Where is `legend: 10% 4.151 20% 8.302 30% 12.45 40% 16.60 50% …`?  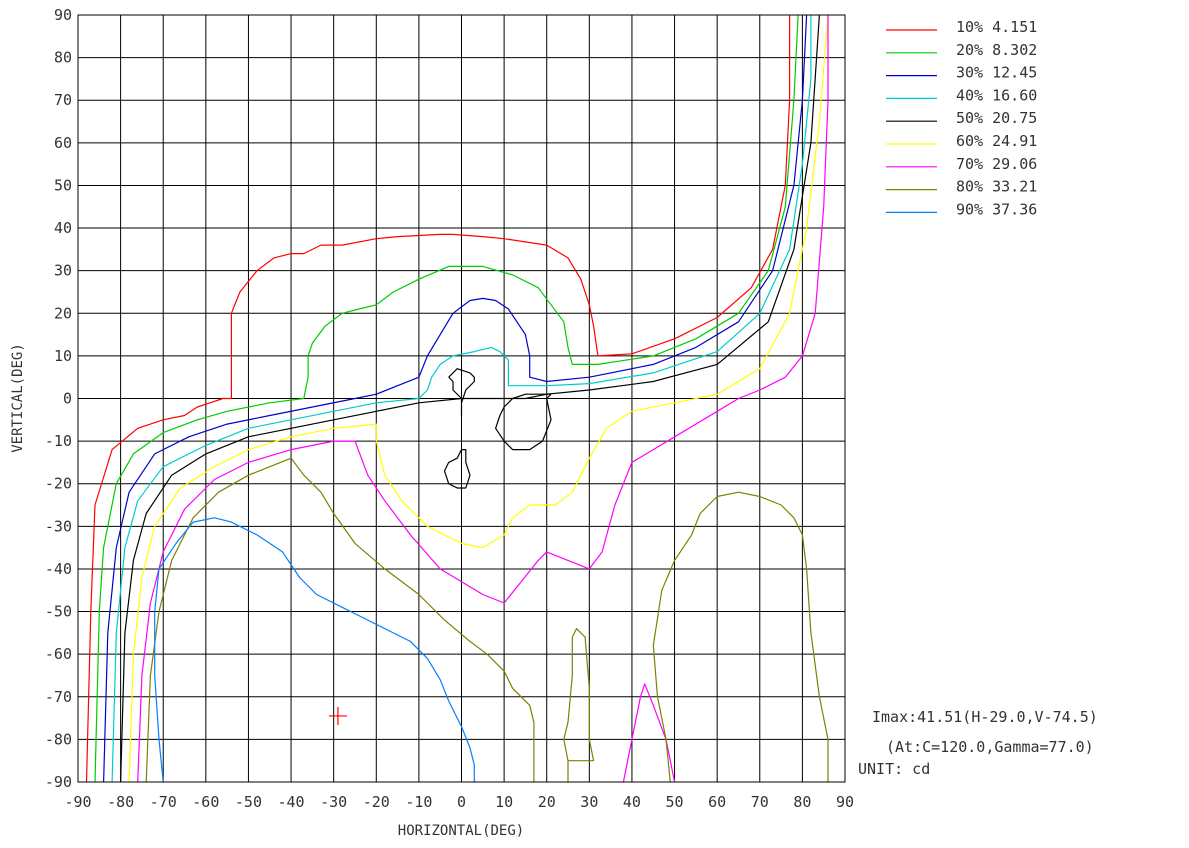 legend: 10% 4.151 20% 8.302 30% 12.45 40% 16.60 50% … is located at coordinates (961, 118).